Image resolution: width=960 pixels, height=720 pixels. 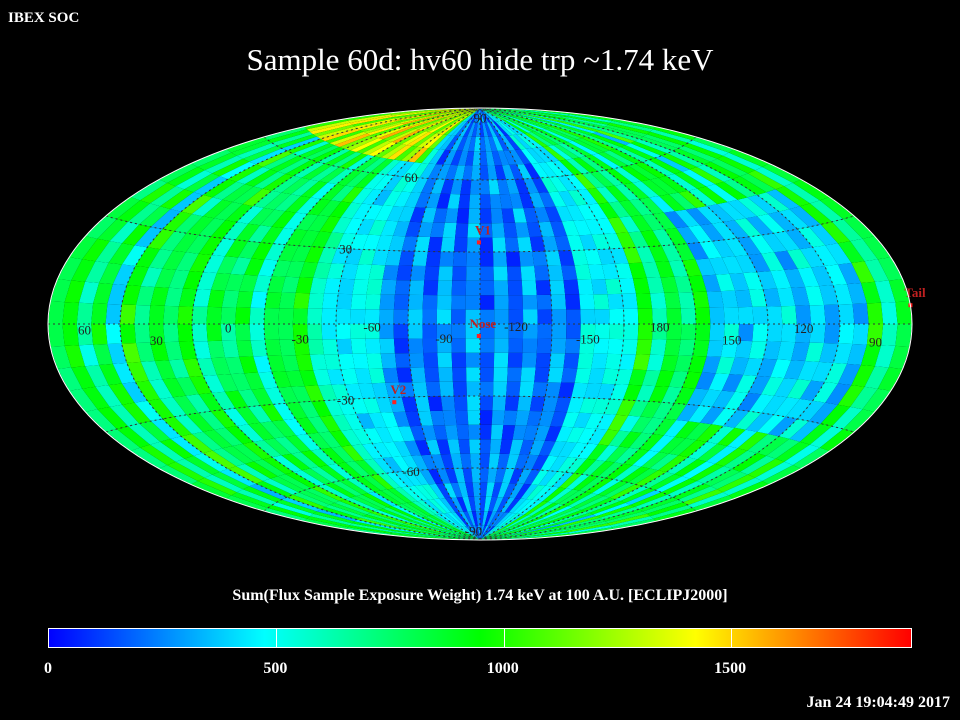 What do you see at coordinates (732, 339) in the screenshot?
I see `longitude-label: 150` at bounding box center [732, 339].